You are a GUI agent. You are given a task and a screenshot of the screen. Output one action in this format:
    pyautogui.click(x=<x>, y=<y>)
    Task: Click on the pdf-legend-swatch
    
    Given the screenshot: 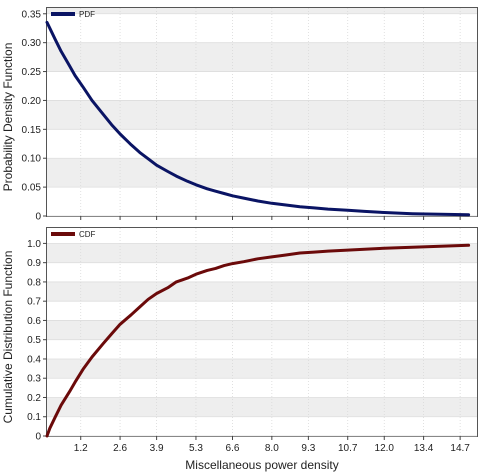 What is the action you would take?
    pyautogui.click(x=63, y=14)
    